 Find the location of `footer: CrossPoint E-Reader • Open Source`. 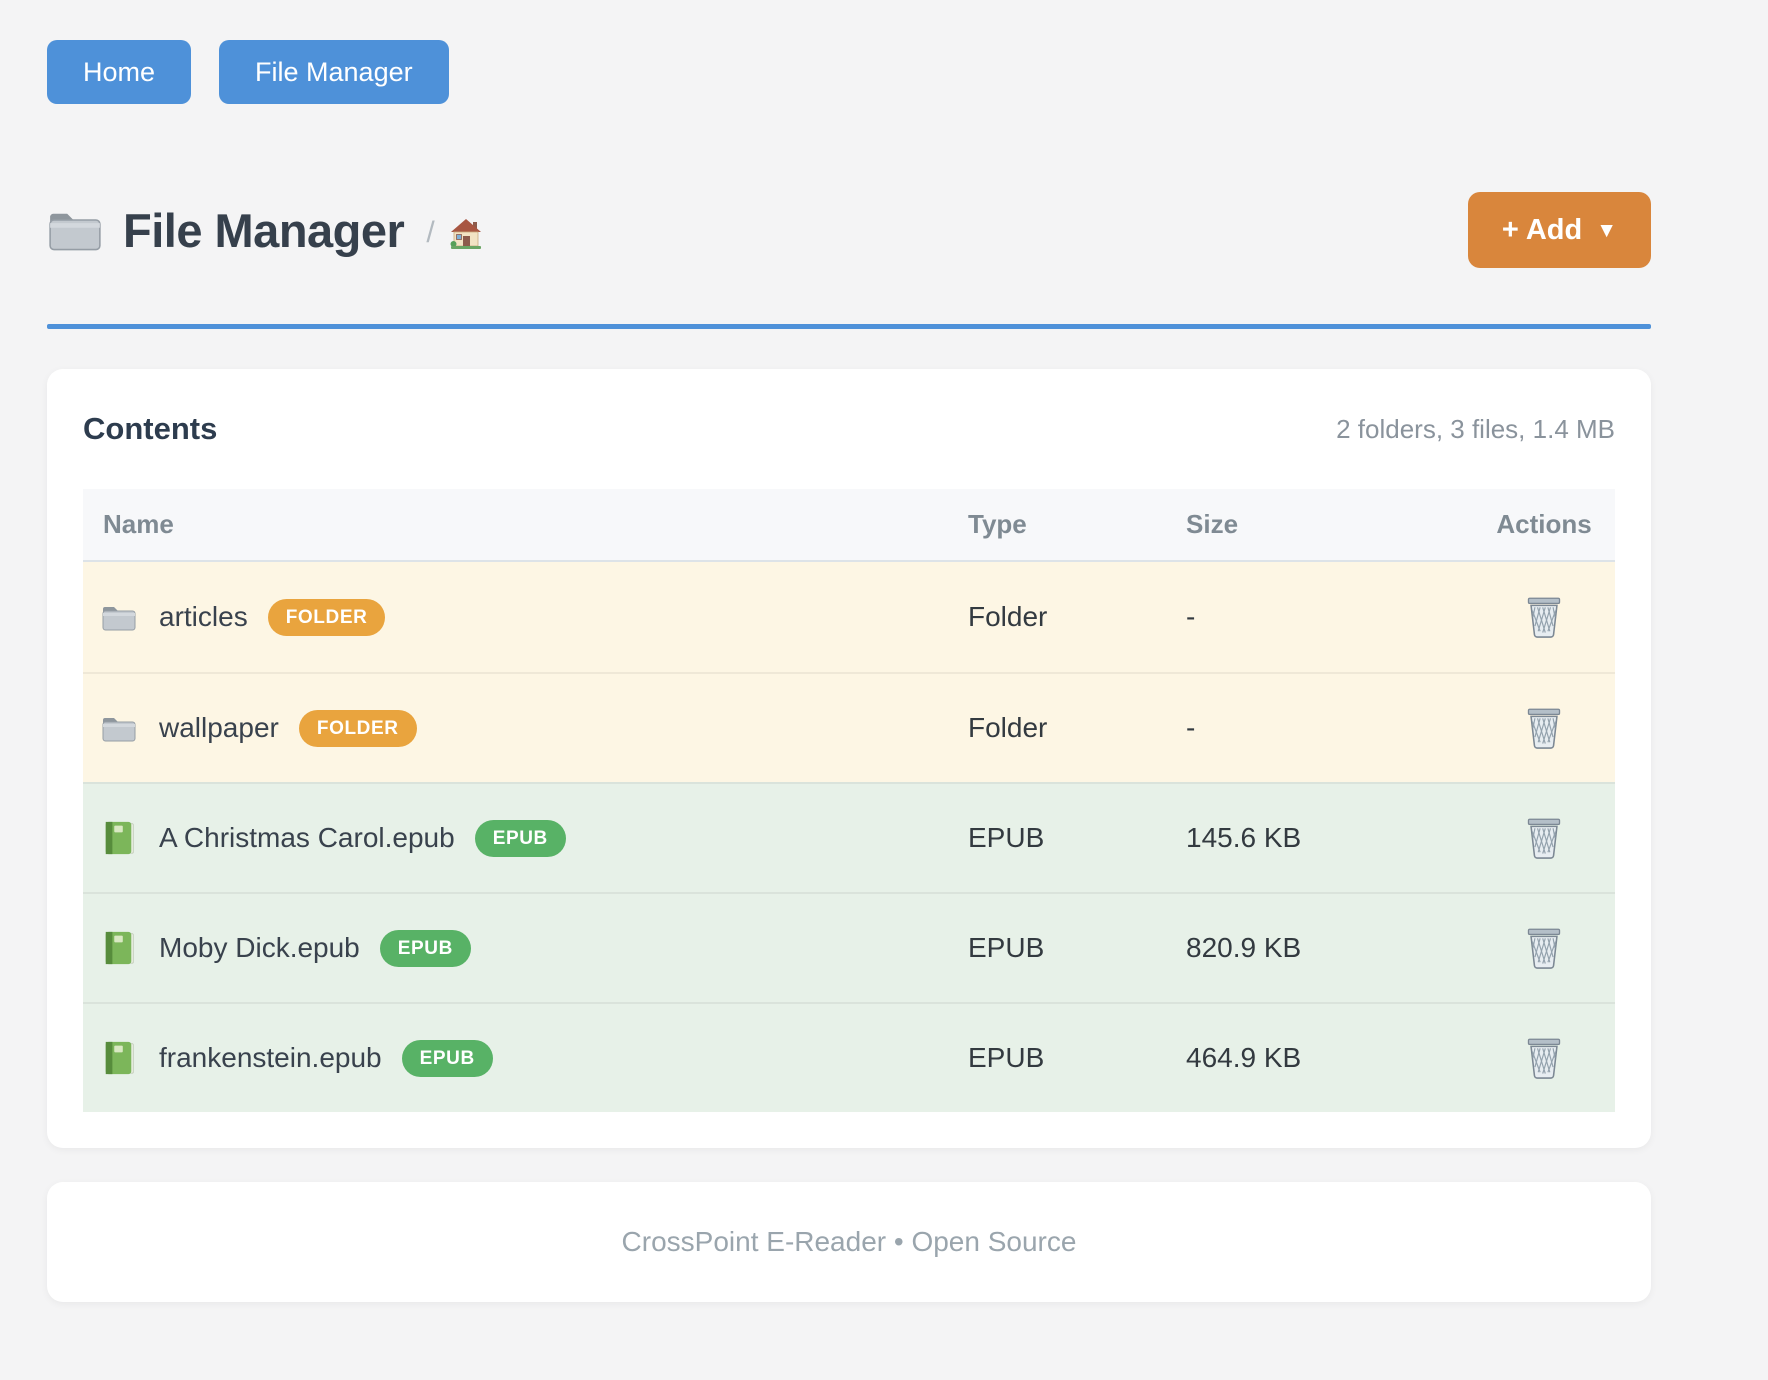

footer: CrossPoint E-Reader • Open Source is located at coordinates (849, 1242).